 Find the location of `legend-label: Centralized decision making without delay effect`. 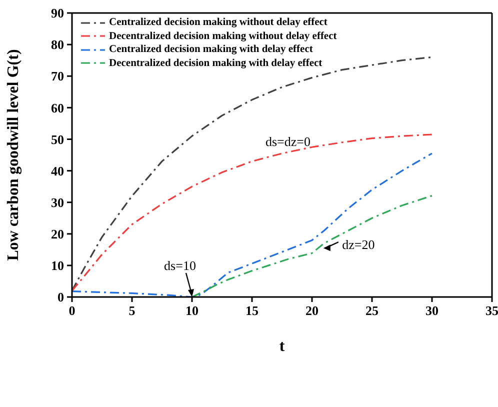

legend-label: Centralized decision making without delay effect is located at coordinates (218, 23).